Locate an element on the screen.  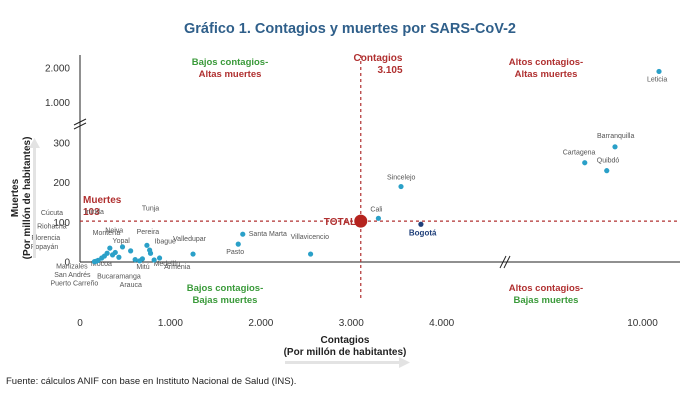
x-axis-title-line1: Contagios is located at coordinates (345, 340).